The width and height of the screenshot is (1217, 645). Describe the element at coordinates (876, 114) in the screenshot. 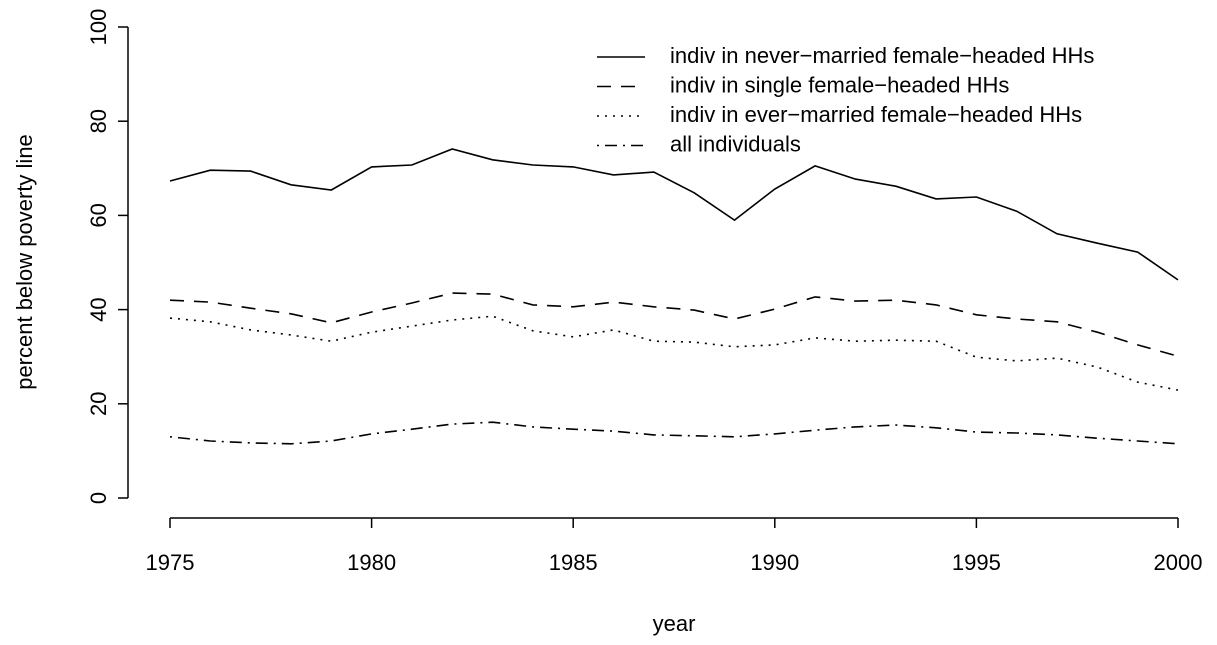

I see `legend-label: indiv in ever−married female−headed HHs` at that location.